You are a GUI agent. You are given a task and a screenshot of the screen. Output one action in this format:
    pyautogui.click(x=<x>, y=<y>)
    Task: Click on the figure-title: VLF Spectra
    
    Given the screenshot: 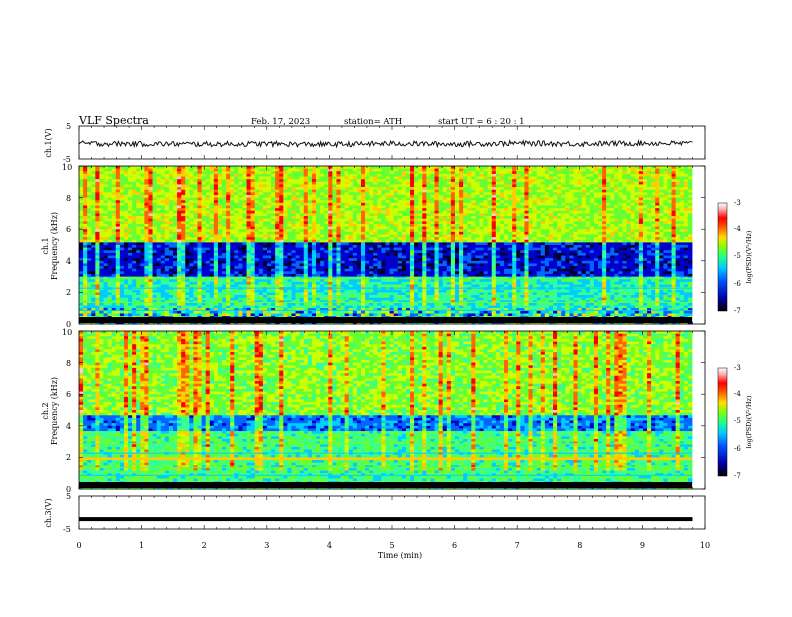 What is the action you would take?
    pyautogui.click(x=113, y=120)
    